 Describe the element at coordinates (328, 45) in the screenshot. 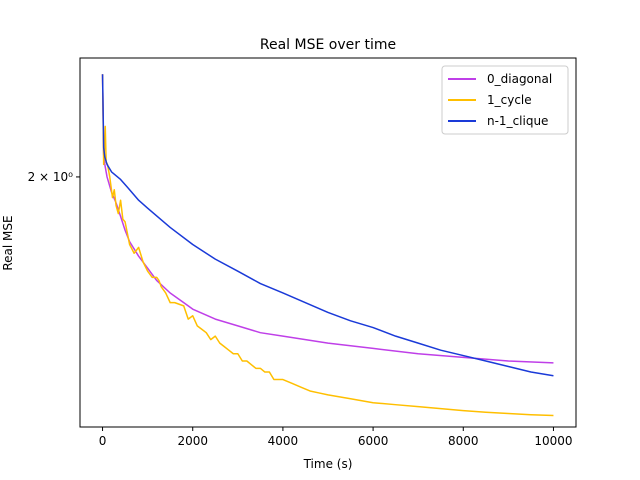

I see `chart-title: Real MSE over time` at that location.